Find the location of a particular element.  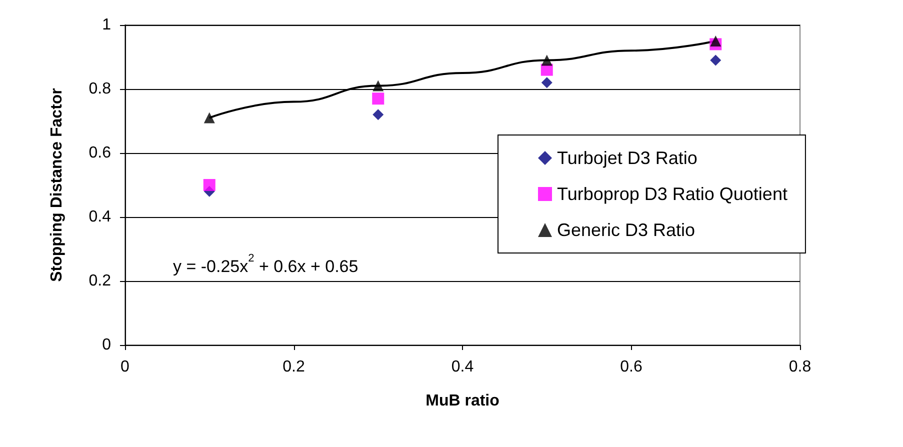

x-tick-label: 0.8 is located at coordinates (800, 367).